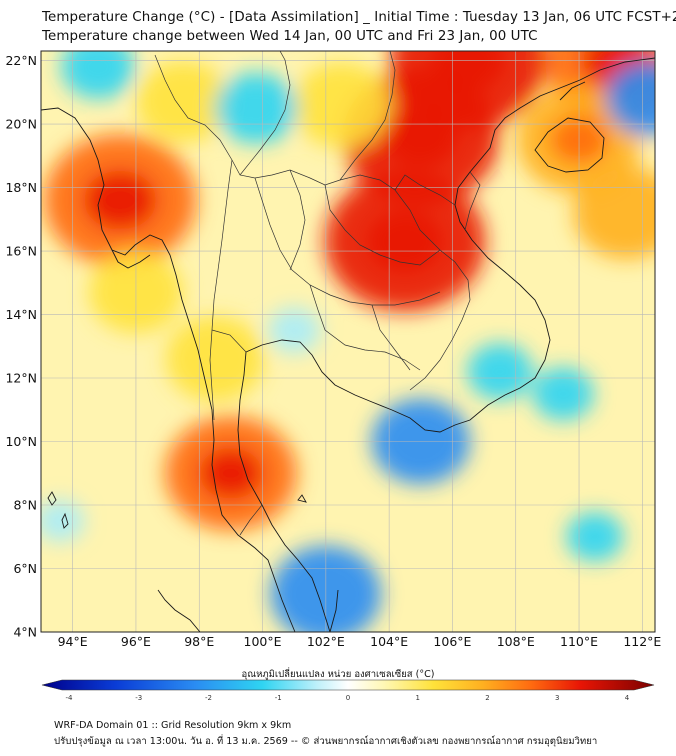 This screenshot has width=676, height=756. What do you see at coordinates (21, 251) in the screenshot?
I see `lat-tick-label: 16°N` at bounding box center [21, 251].